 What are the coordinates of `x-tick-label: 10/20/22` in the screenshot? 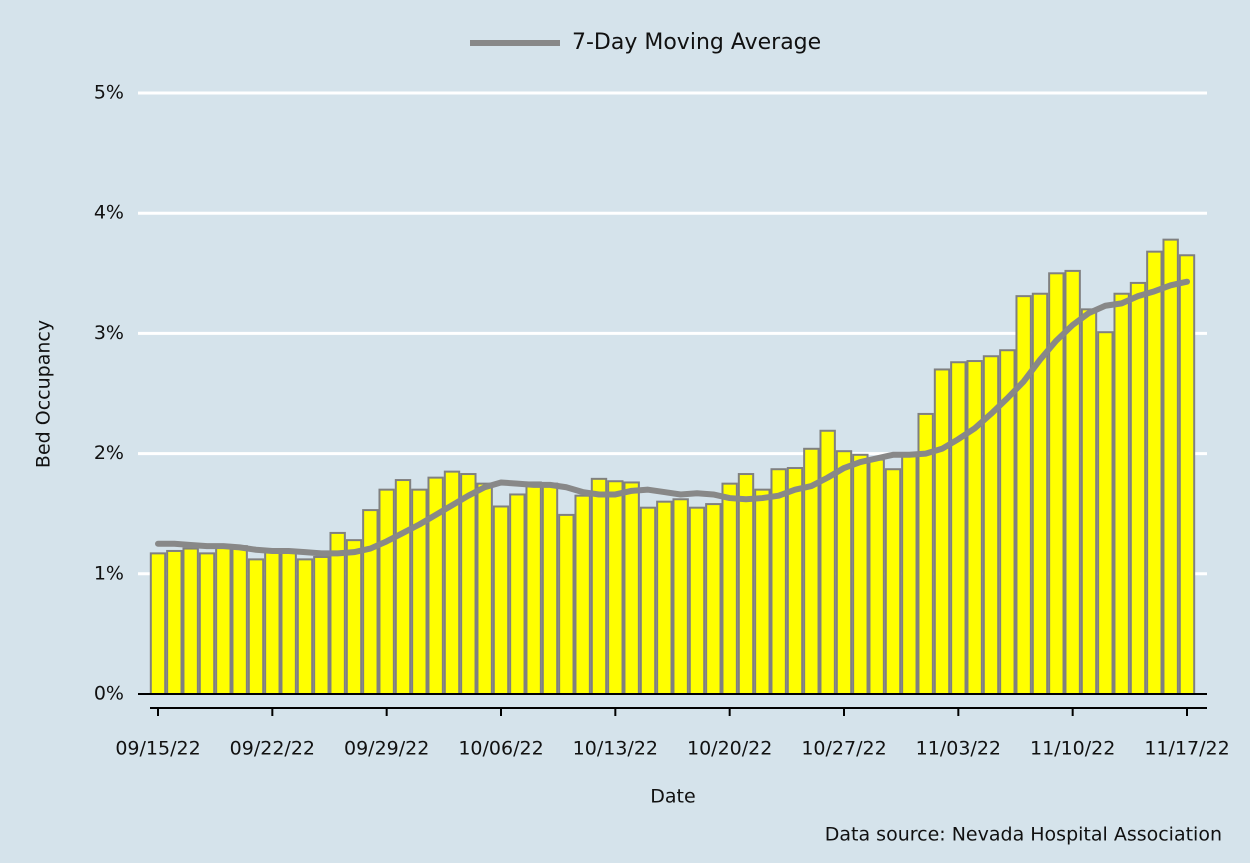 It's located at (729, 749).